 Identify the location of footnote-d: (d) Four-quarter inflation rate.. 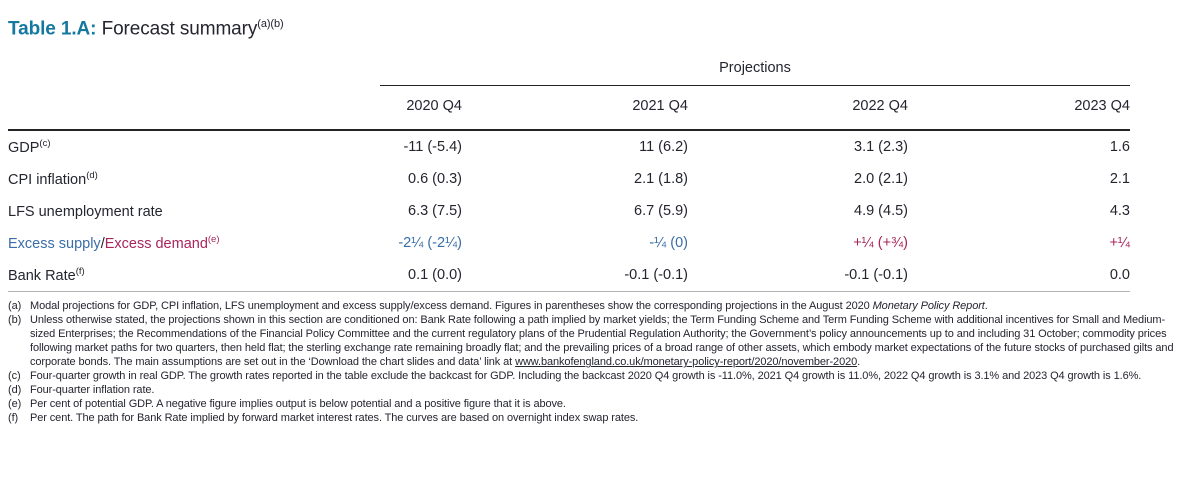
(597, 390).